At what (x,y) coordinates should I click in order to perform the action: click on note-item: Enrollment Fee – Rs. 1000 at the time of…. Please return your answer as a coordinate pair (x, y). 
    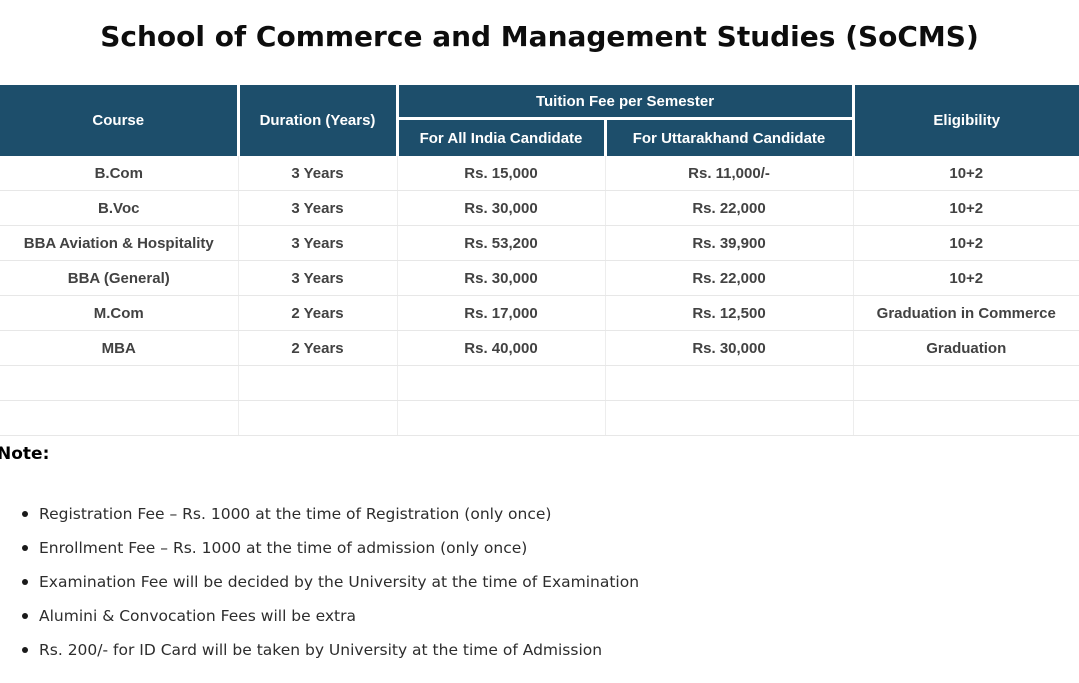
    Looking at the image, I should click on (522, 548).